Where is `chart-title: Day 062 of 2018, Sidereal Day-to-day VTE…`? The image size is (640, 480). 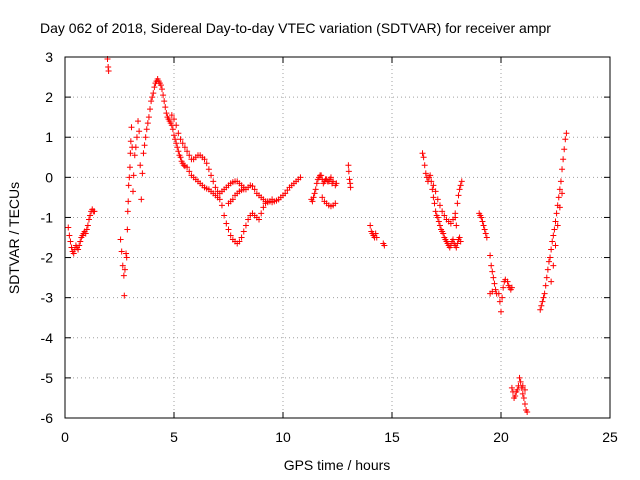
chart-title: Day 062 of 2018, Sidereal Day-to-day VTE… is located at coordinates (295, 28).